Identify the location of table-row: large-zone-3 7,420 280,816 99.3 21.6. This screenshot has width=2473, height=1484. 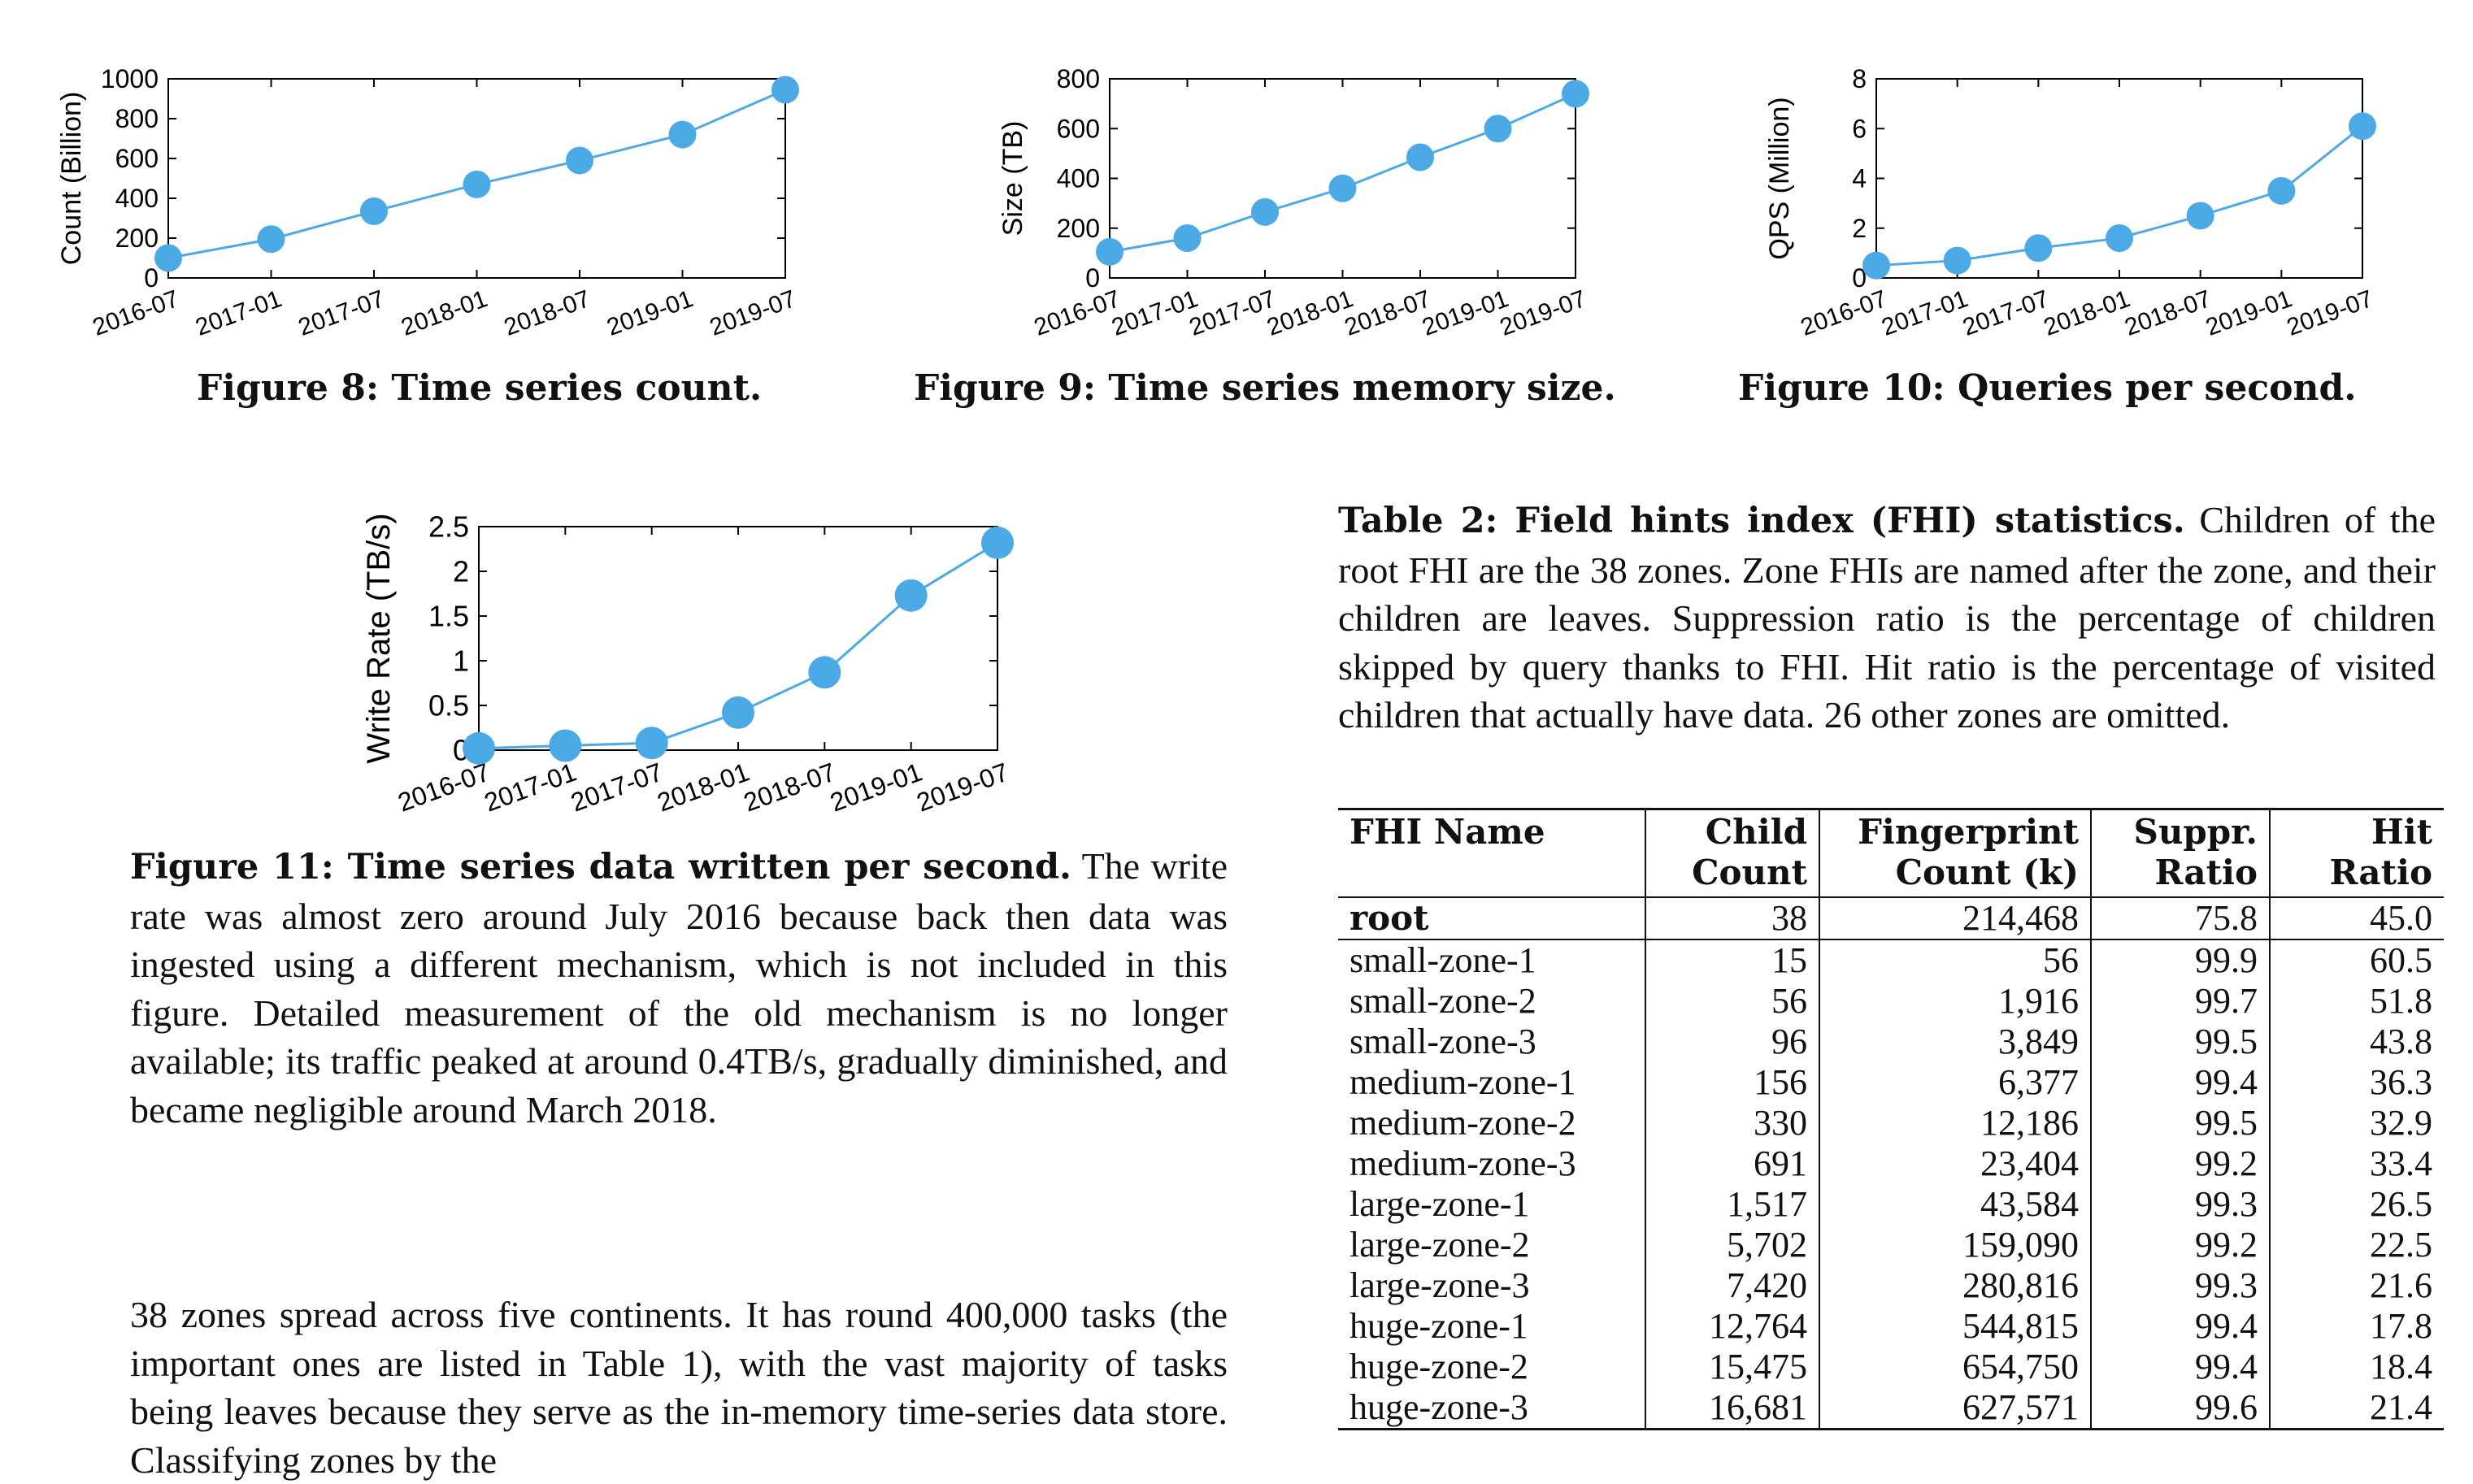
(1891, 1285).